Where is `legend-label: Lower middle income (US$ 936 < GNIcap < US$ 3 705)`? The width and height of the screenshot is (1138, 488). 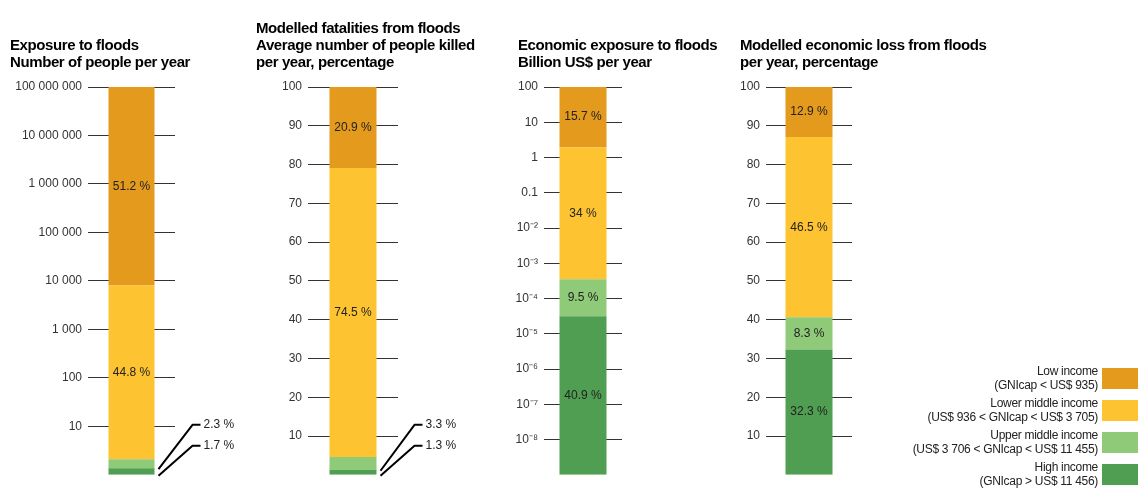 legend-label: Lower middle income (US$ 936 < GNIcap < US$ 3 705) is located at coordinates (1012, 410).